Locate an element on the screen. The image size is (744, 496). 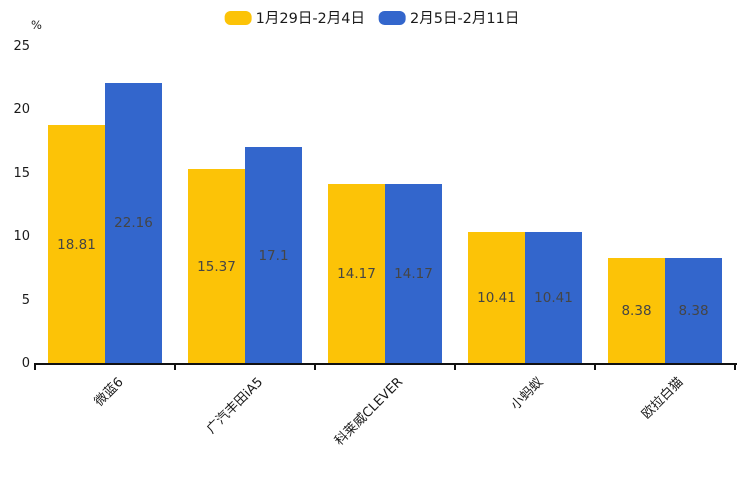
bar-week2: 8.38 is located at coordinates (693, 310).